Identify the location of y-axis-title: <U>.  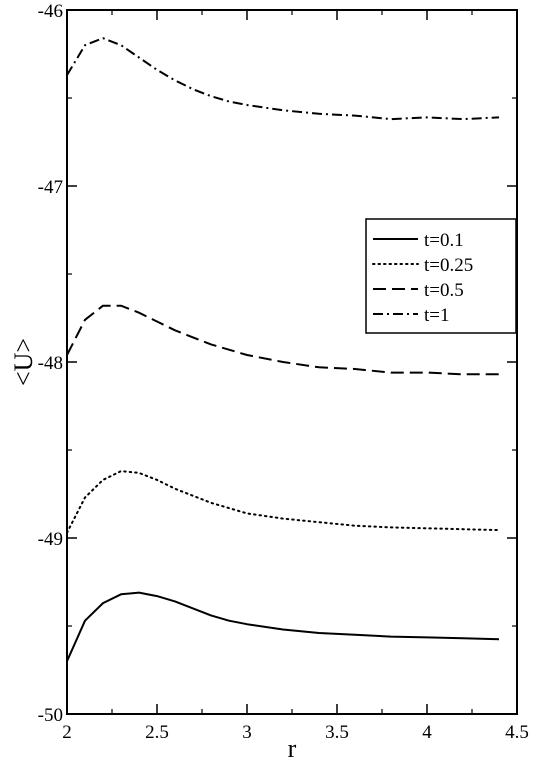
(23, 362).